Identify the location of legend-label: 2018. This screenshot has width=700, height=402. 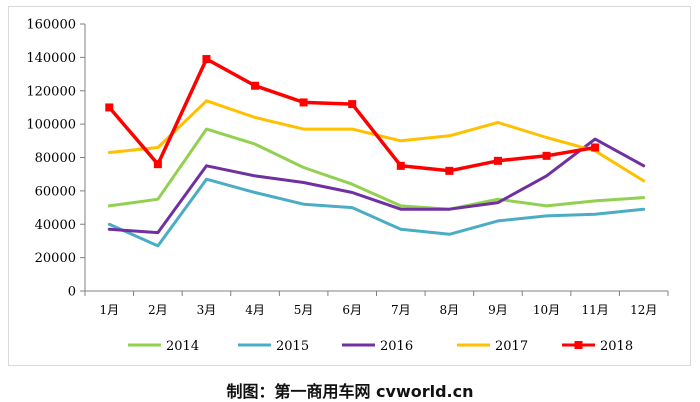
(616, 346).